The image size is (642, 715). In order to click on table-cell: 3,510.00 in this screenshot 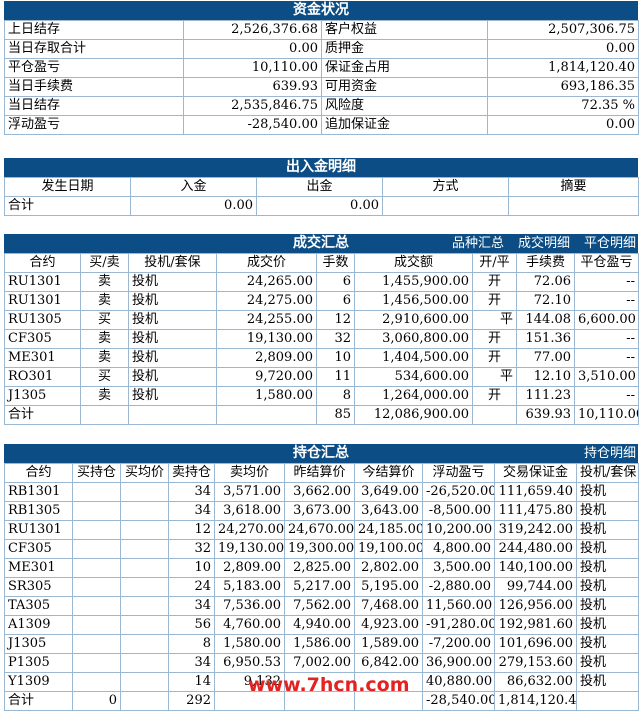, I will do `click(606, 377)`.